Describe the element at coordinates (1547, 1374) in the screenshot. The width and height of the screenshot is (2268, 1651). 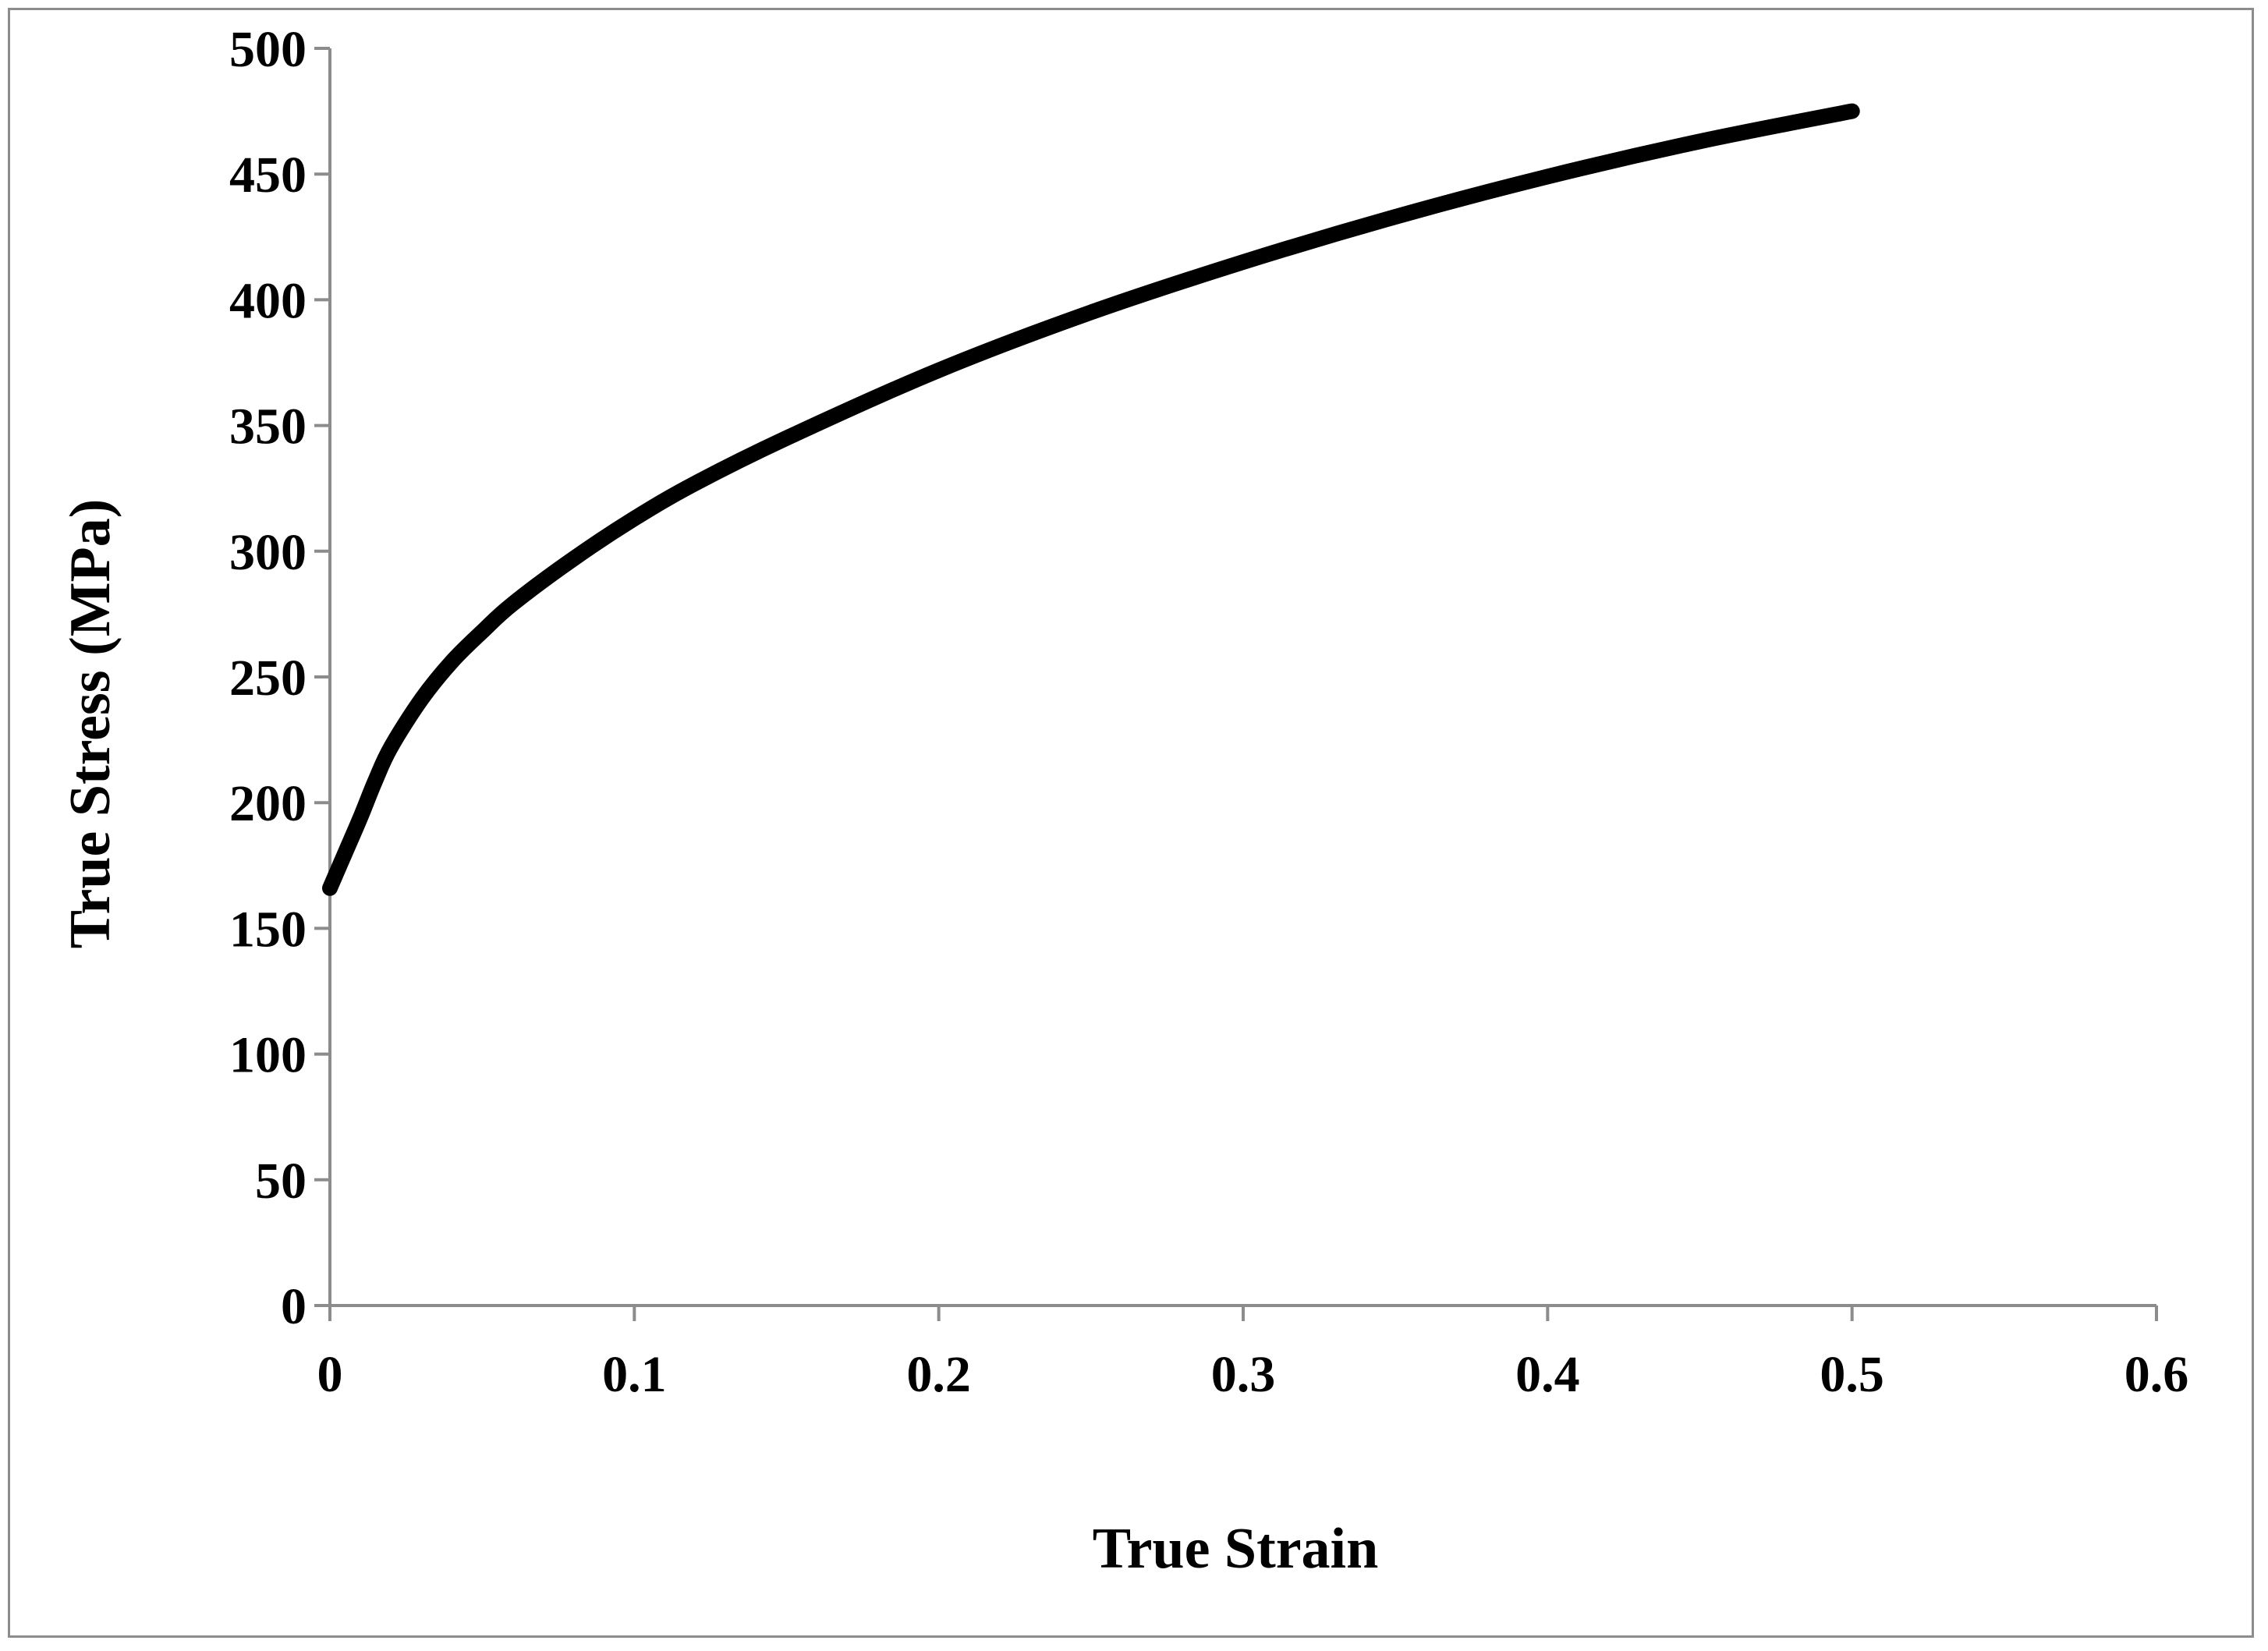
I see `x-tick-label: 0.4` at that location.